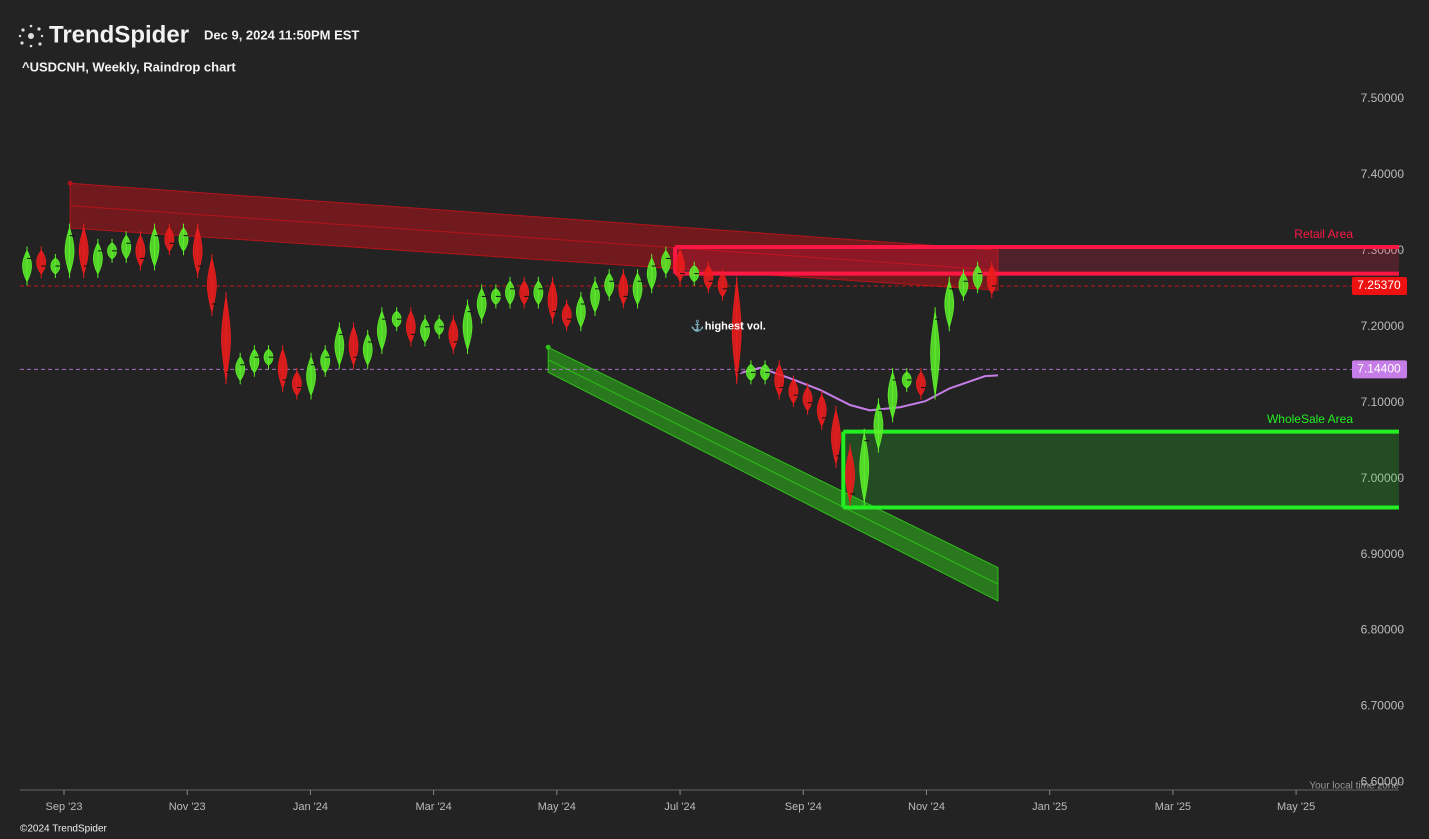 This screenshot has width=1429, height=839. Describe the element at coordinates (64, 807) in the screenshot. I see `x-tick-label: Sep '23` at that location.